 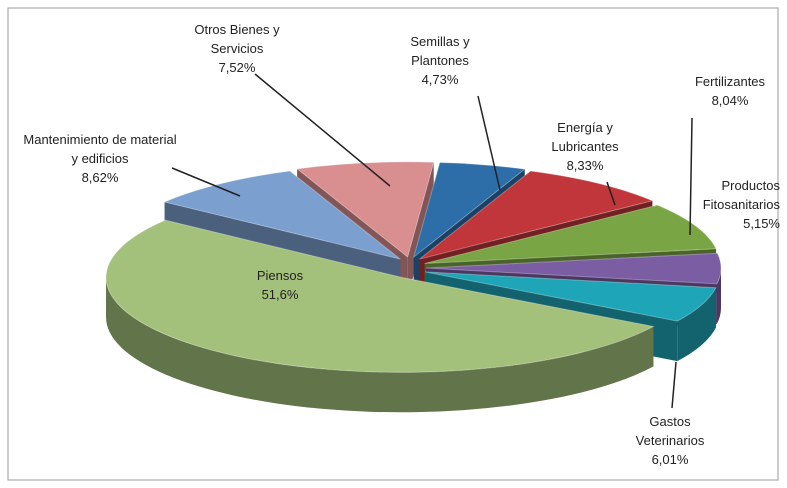 I want to click on category-label: Mantenimiento de material y edificios, so click(x=100, y=149).